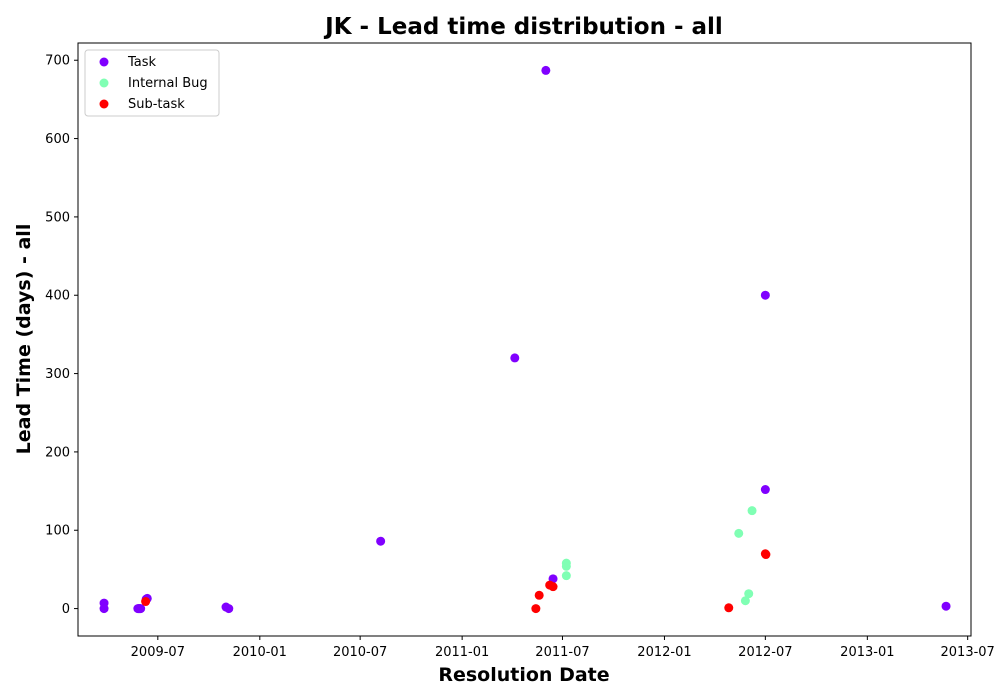 The image size is (1000, 700). Describe the element at coordinates (158, 652) in the screenshot. I see `x-tick-label: 2009-07` at that location.